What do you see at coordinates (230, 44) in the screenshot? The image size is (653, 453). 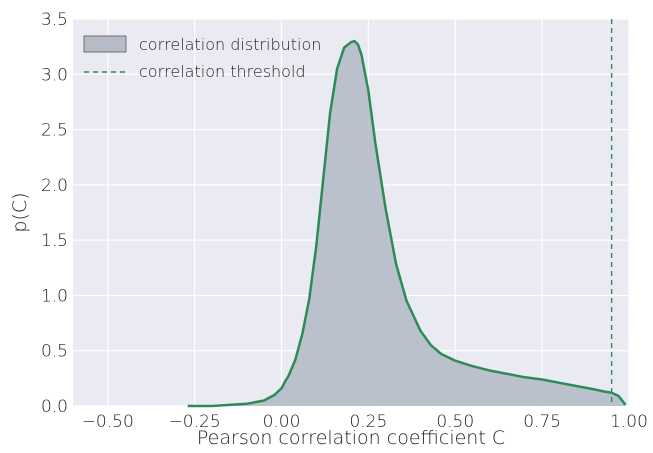 I see `legend-label-distribution: correlation distribution` at bounding box center [230, 44].